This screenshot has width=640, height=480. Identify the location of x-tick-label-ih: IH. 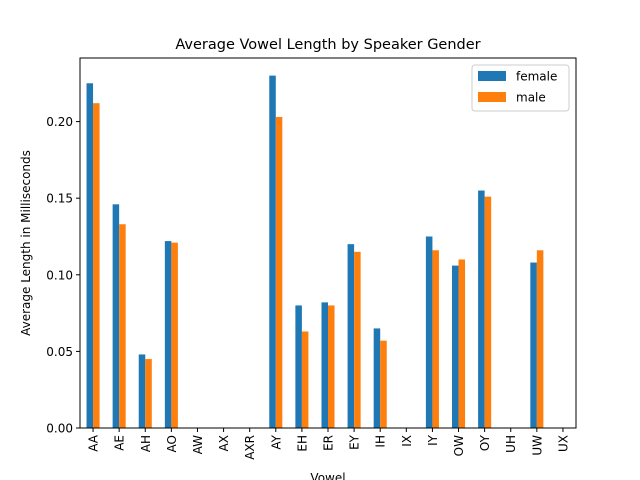
(381, 441).